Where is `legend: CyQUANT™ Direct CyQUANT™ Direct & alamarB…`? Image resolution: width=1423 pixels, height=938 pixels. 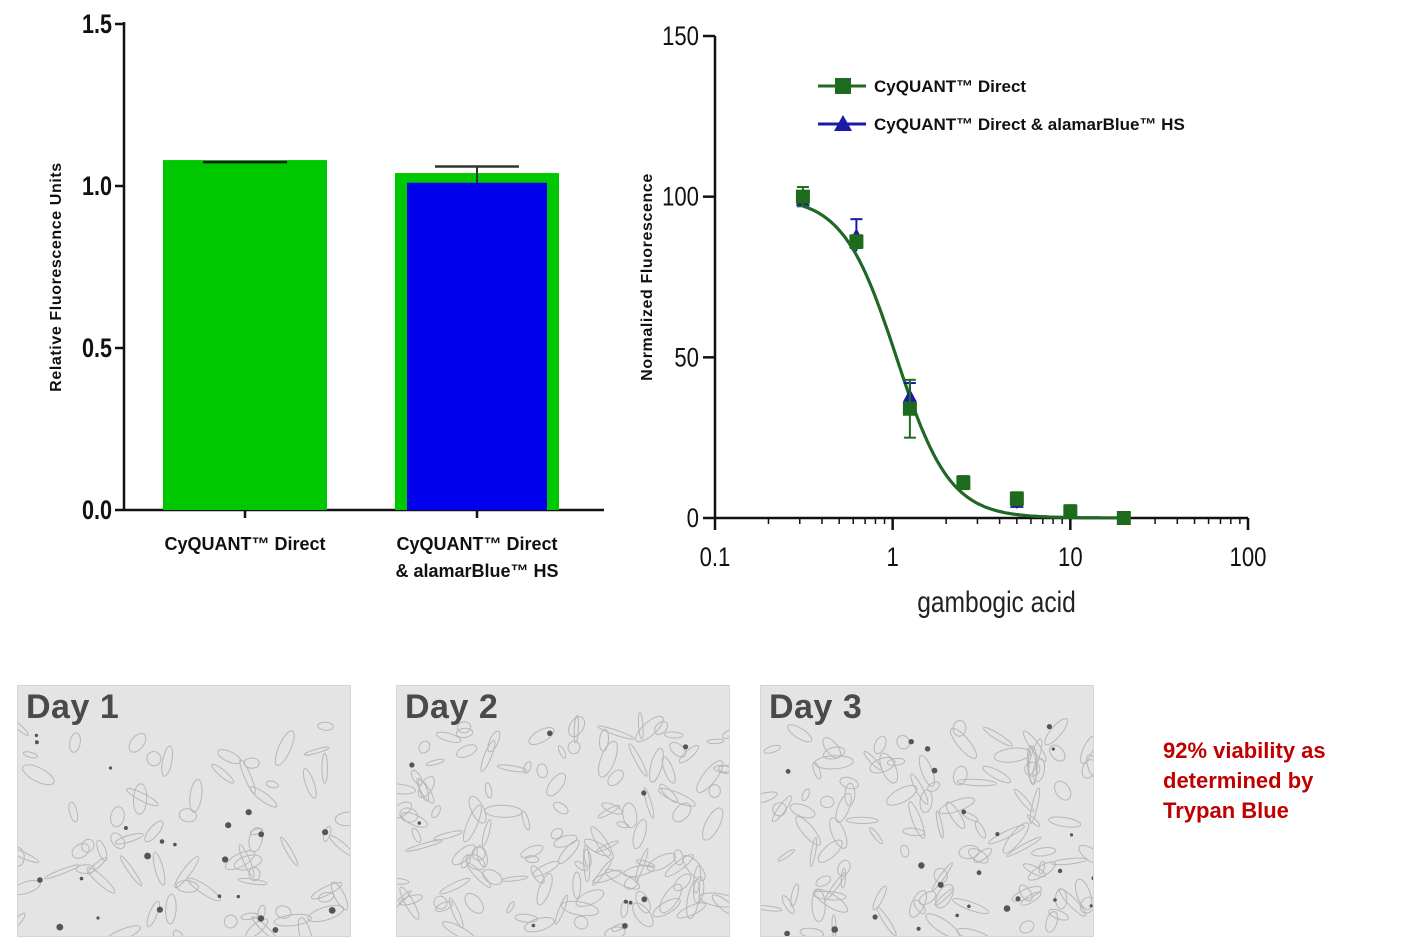 legend: CyQUANT™ Direct CyQUANT™ Direct & alamarB… is located at coordinates (1001, 105).